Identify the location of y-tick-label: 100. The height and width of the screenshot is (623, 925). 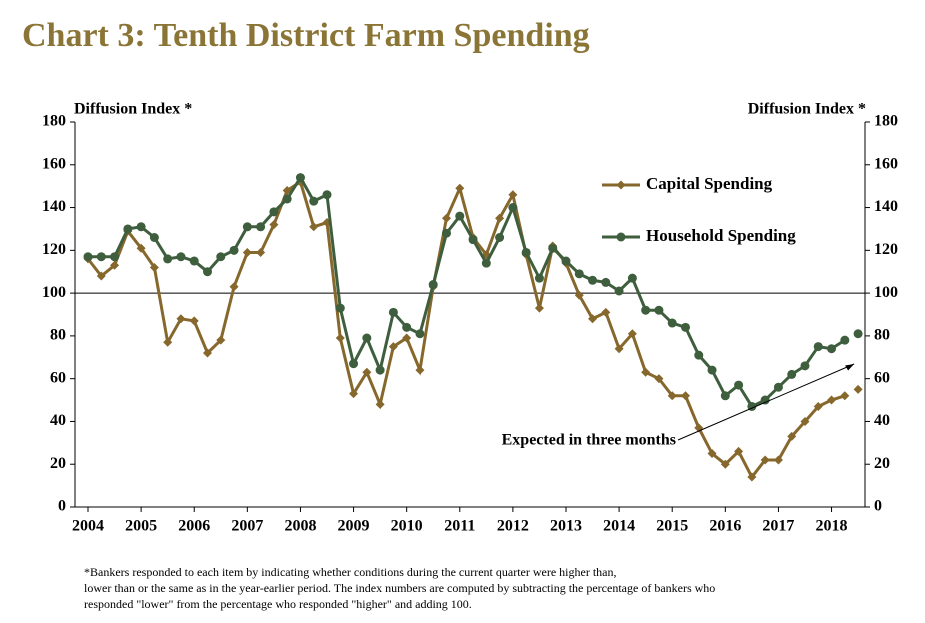
(54, 292).